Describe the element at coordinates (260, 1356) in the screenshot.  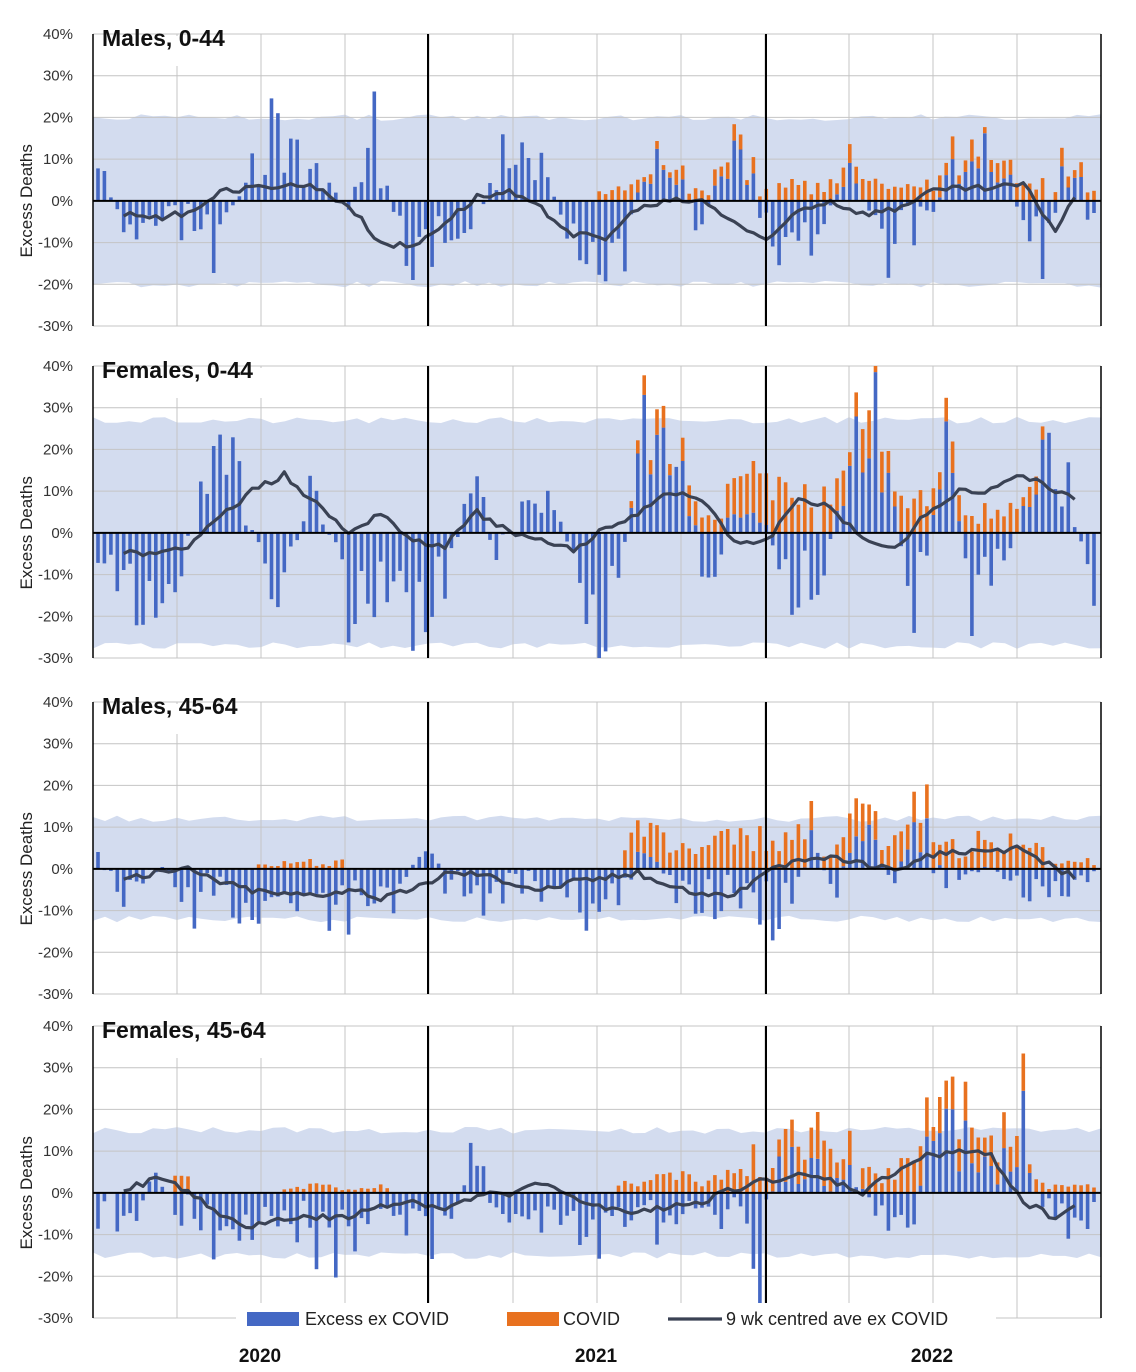
I see `x-axis-year-label: 2020` at that location.